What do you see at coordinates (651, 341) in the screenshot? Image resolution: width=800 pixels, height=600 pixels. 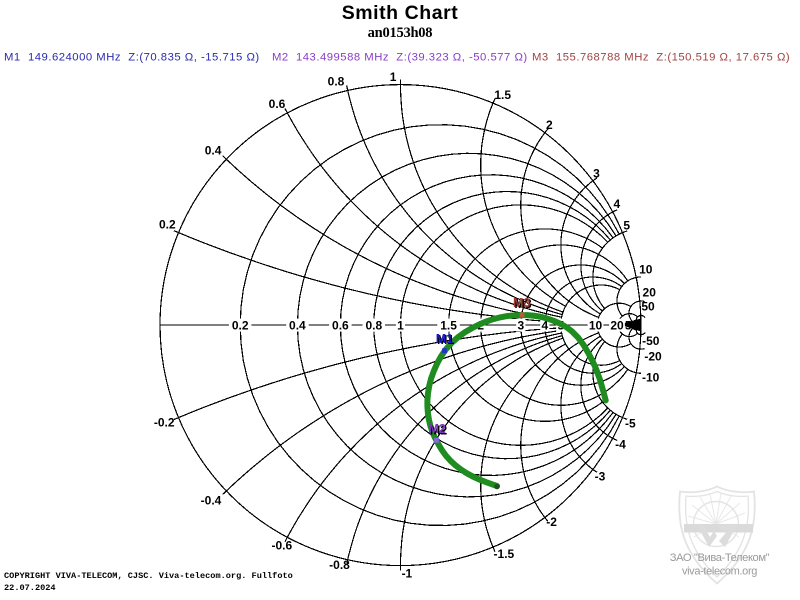 I see `svg-text: -50` at bounding box center [651, 341].